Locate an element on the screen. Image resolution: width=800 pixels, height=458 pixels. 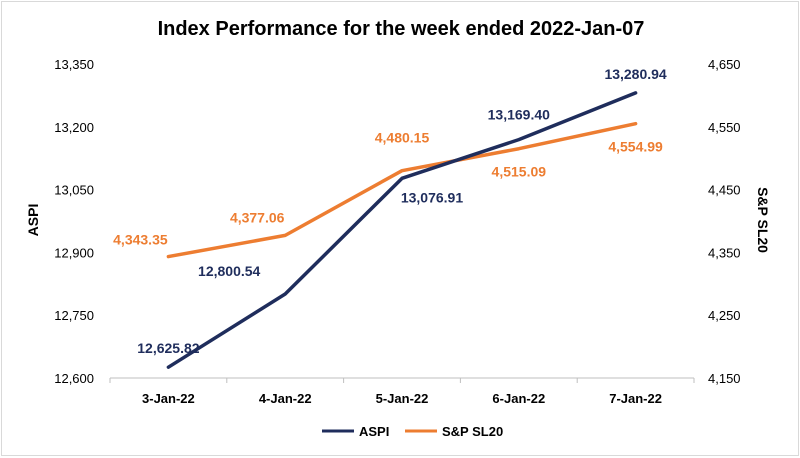
data-label-sp-sl20: 4,377.06 is located at coordinates (257, 217).